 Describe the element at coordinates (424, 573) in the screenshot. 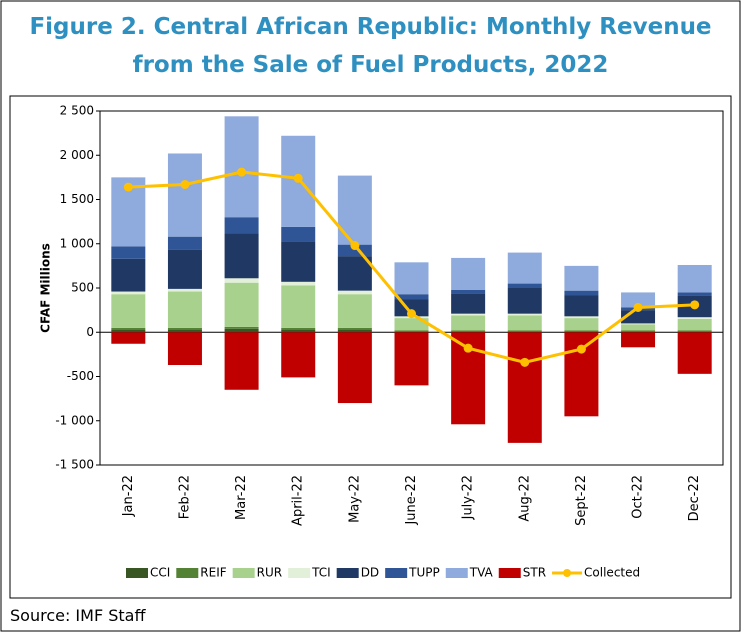

I see `legend-label: TUPP` at that location.